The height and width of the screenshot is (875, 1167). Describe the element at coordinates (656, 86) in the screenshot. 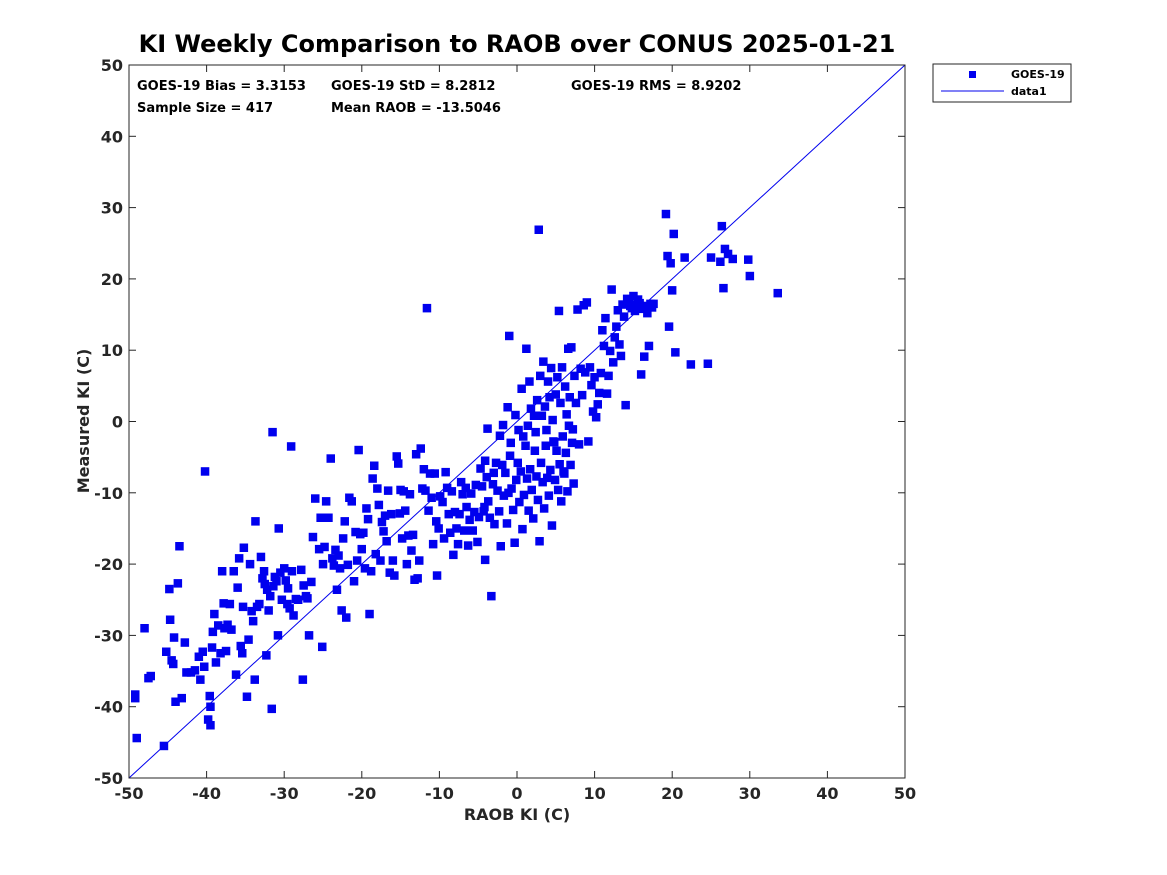

I see `stat-rms: GOES-19 RMS = 8.9202` at that location.